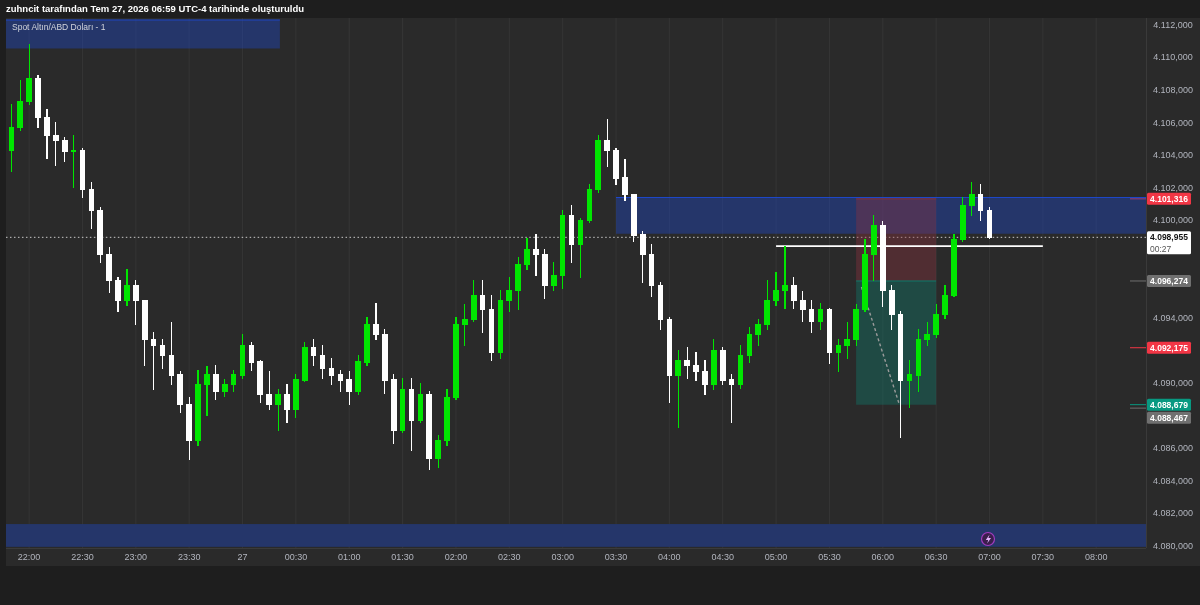 This screenshot has width=1200, height=605. Describe the element at coordinates (1169, 347) in the screenshot. I see `ref-line-label: 4.092,175` at that location.